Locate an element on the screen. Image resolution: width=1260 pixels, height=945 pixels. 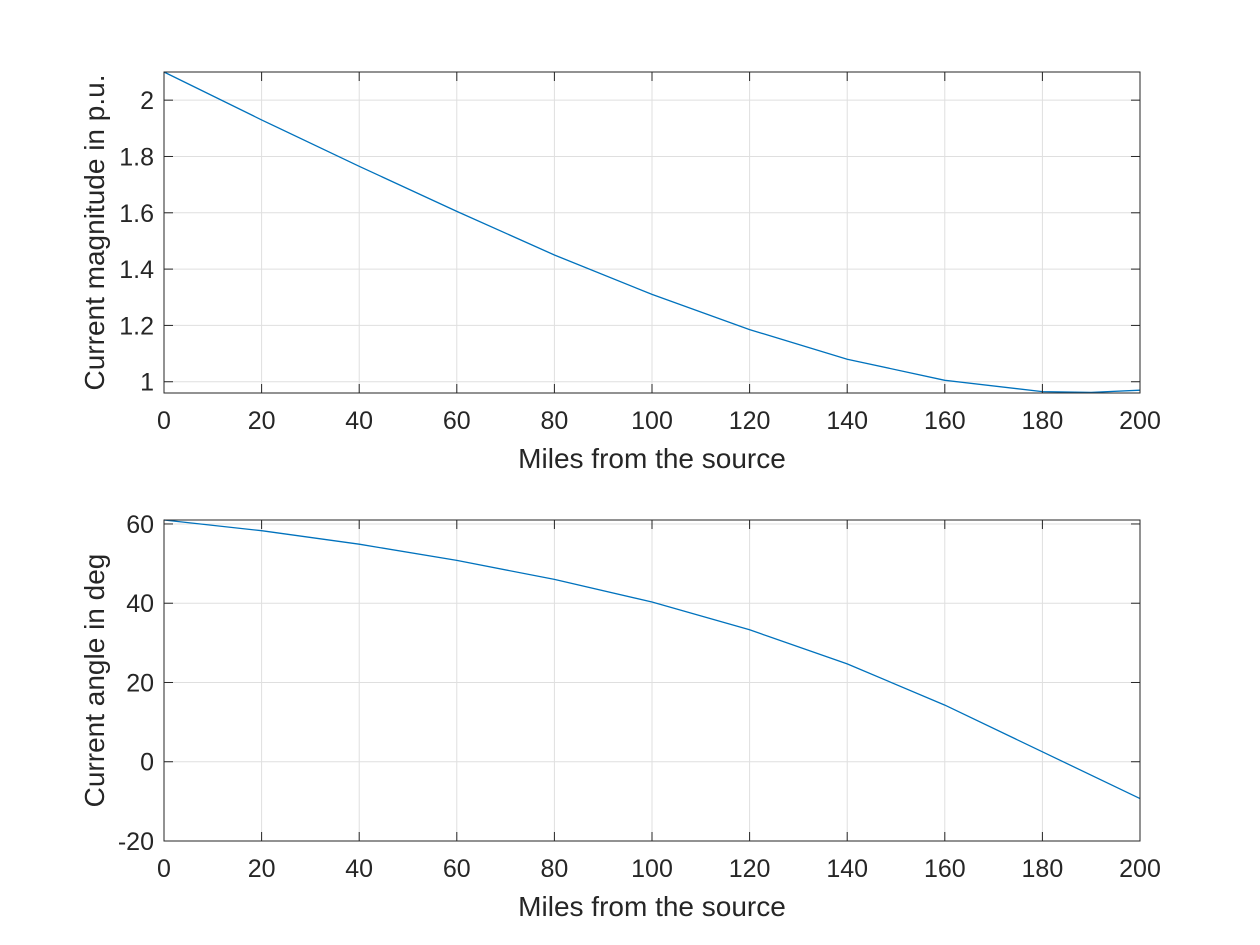
y-tick-label: 20 is located at coordinates (140, 683).